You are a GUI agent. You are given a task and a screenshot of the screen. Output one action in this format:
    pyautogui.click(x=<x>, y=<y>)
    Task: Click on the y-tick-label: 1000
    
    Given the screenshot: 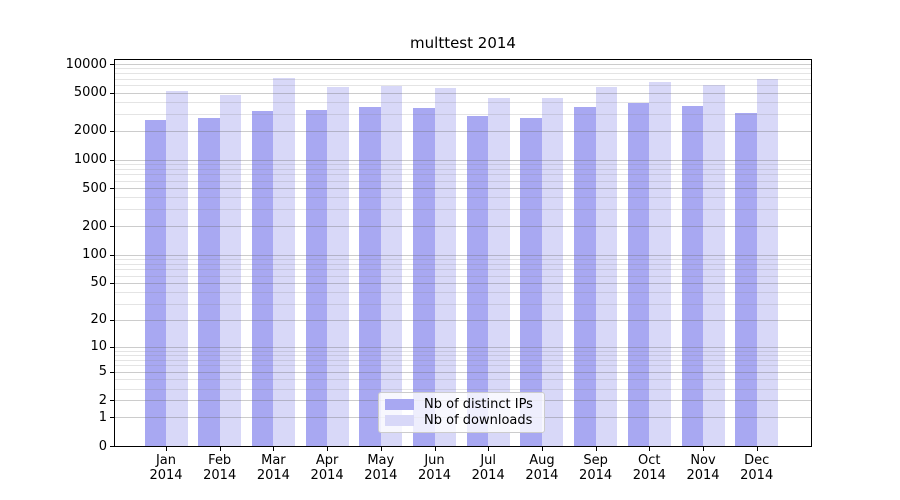 What is the action you would take?
    pyautogui.click(x=90, y=159)
    